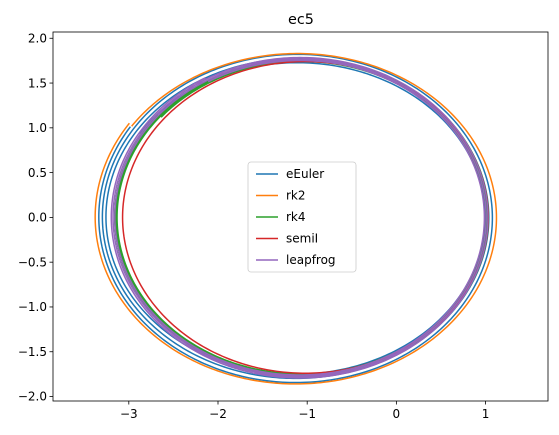  I want to click on y-tick-label: 0.0, so click(37, 218).